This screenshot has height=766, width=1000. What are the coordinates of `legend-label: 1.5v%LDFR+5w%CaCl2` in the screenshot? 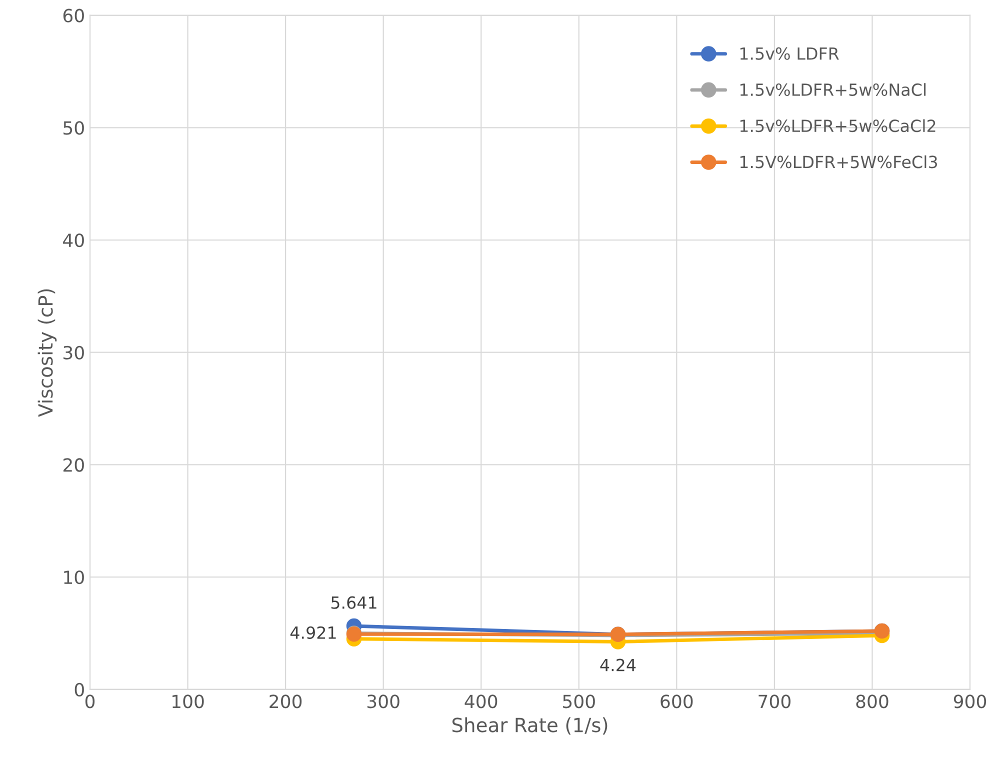 It's located at (838, 125).